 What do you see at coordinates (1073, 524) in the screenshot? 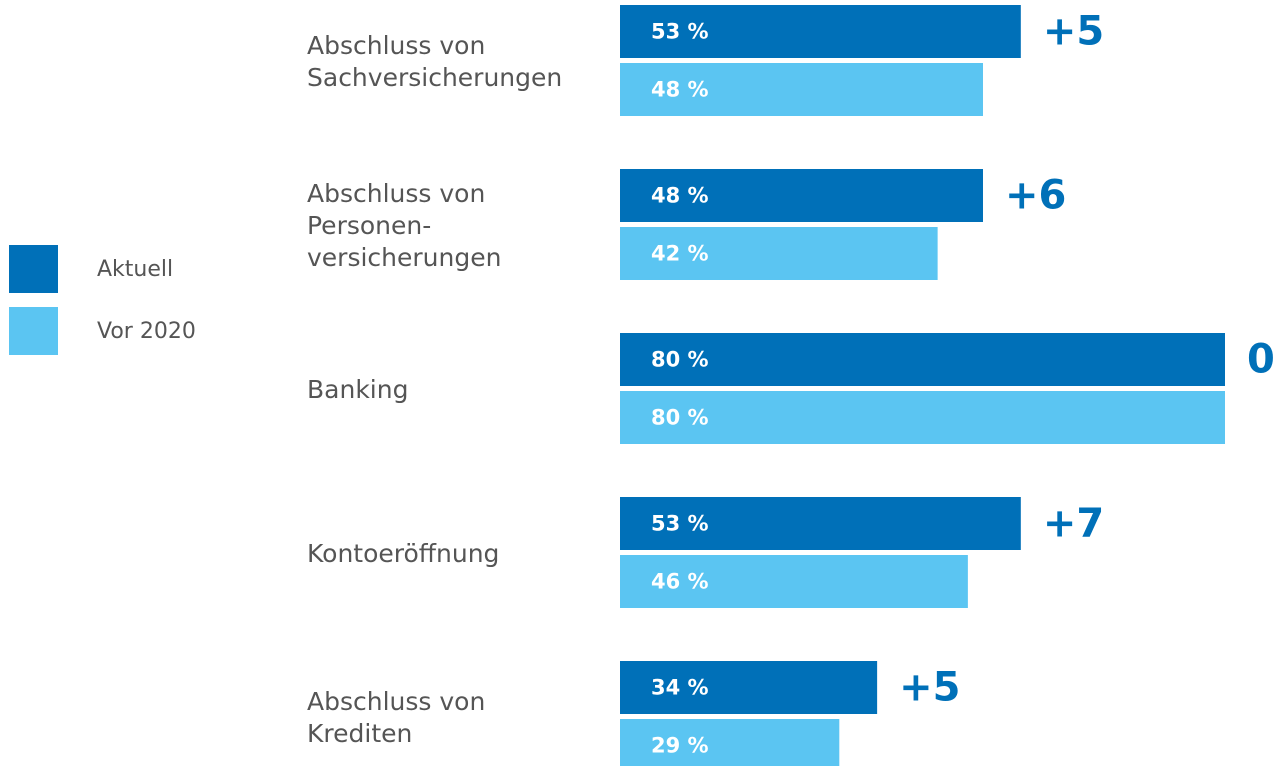
I see `annotation: +7` at bounding box center [1073, 524].